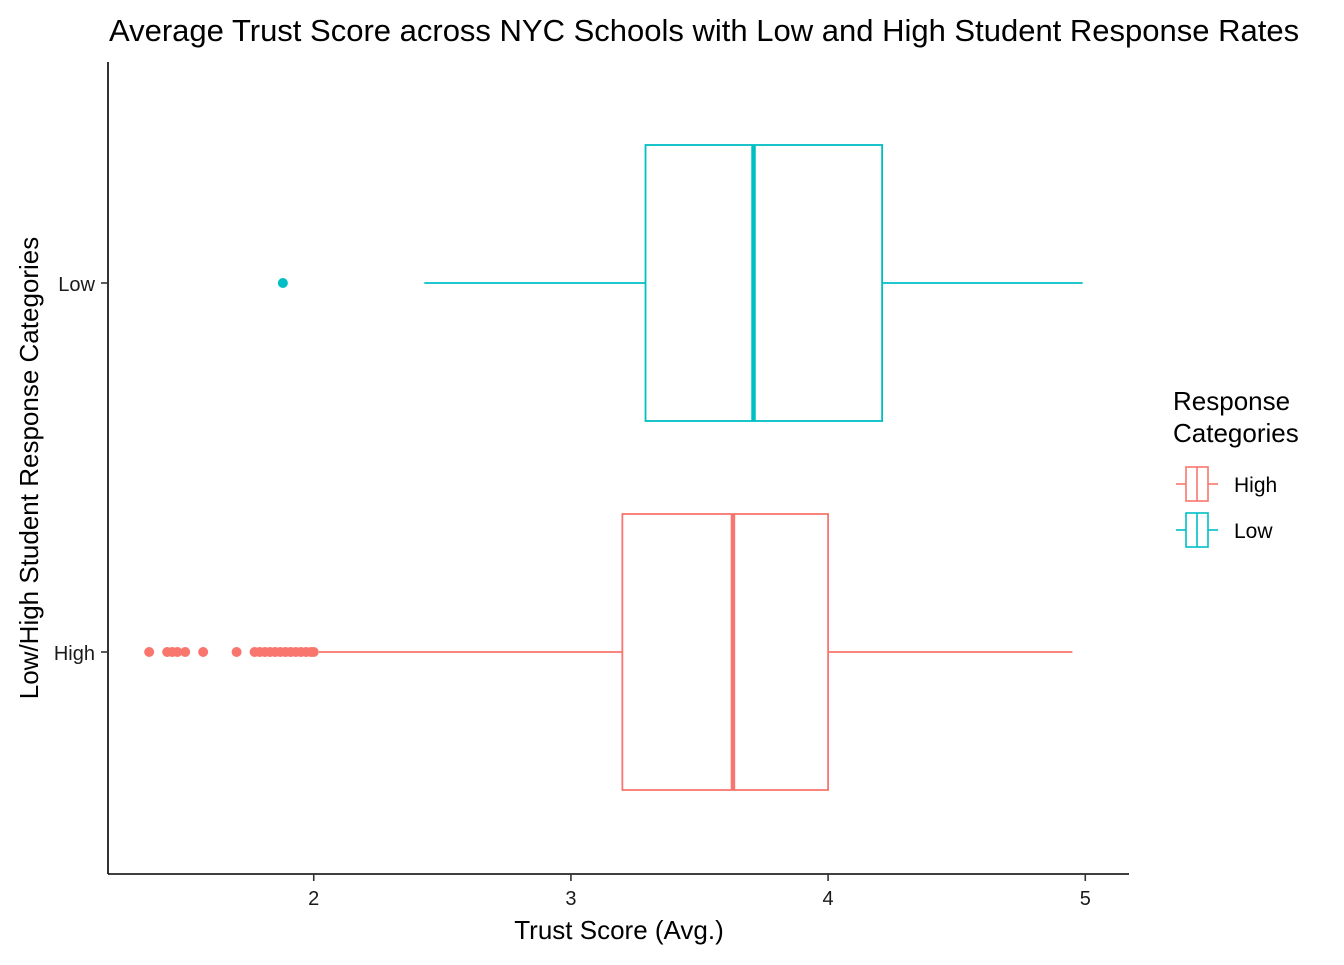 This screenshot has width=1344, height=965. I want to click on x-axis-label: Trust Score (Avg.), so click(619, 930).